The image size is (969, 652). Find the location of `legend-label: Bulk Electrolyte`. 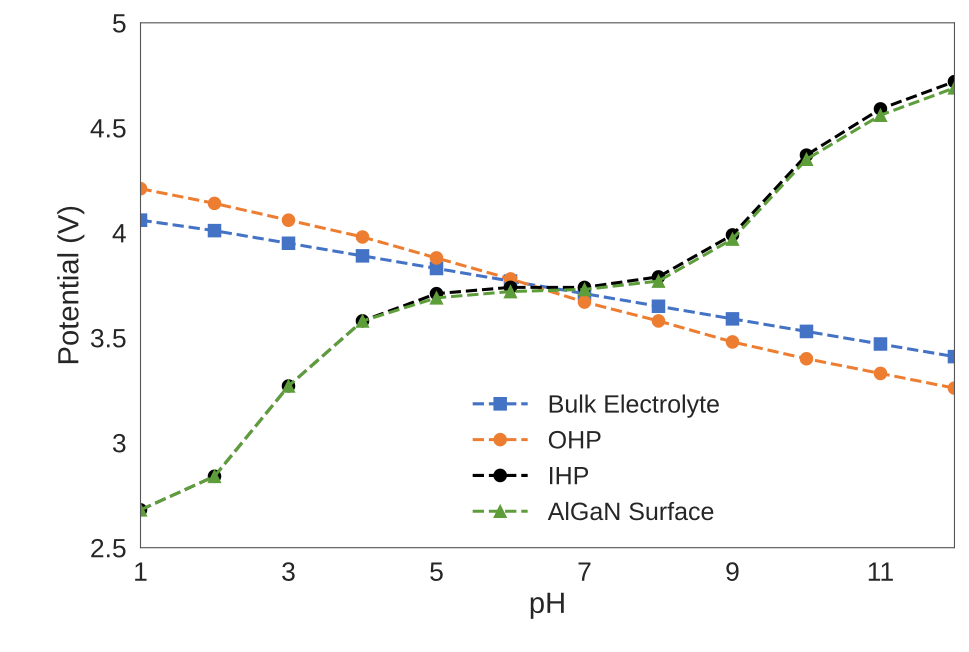

legend-label: Bulk Electrolyte is located at coordinates (634, 406).